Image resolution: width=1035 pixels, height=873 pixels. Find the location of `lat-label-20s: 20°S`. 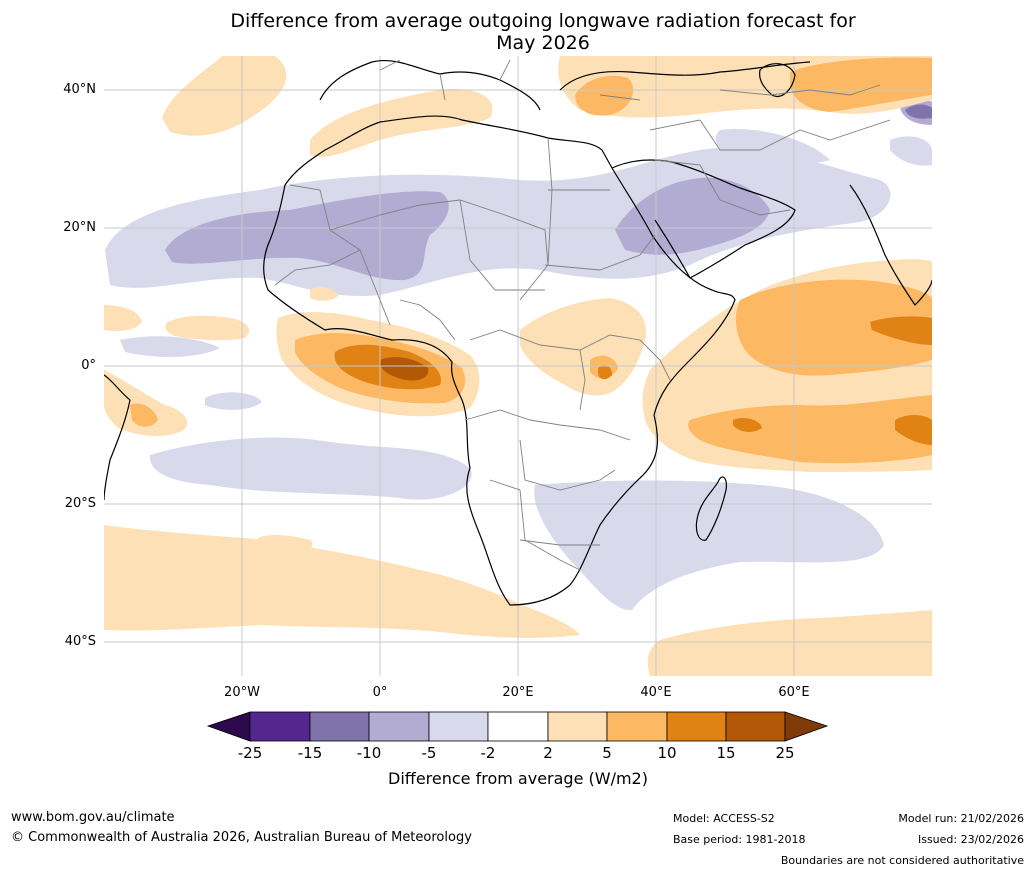

lat-label-20s: 20°S is located at coordinates (80, 503).